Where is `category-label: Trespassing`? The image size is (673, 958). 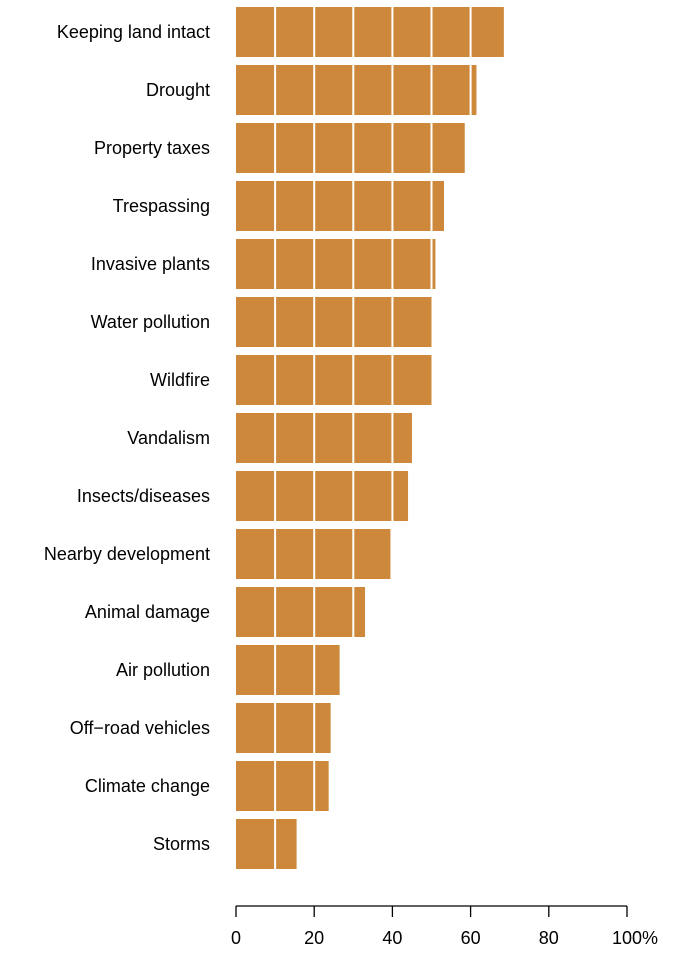 category-label: Trespassing is located at coordinates (161, 206).